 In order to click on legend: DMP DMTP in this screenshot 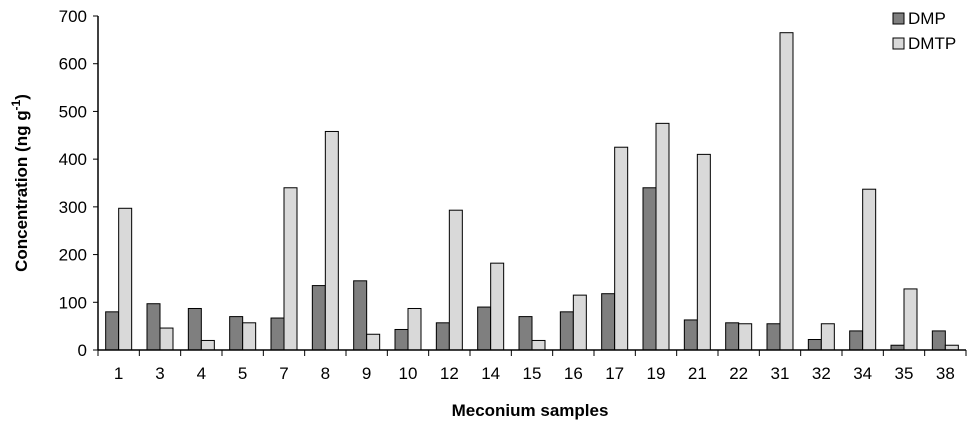, I will do `click(924, 31)`.